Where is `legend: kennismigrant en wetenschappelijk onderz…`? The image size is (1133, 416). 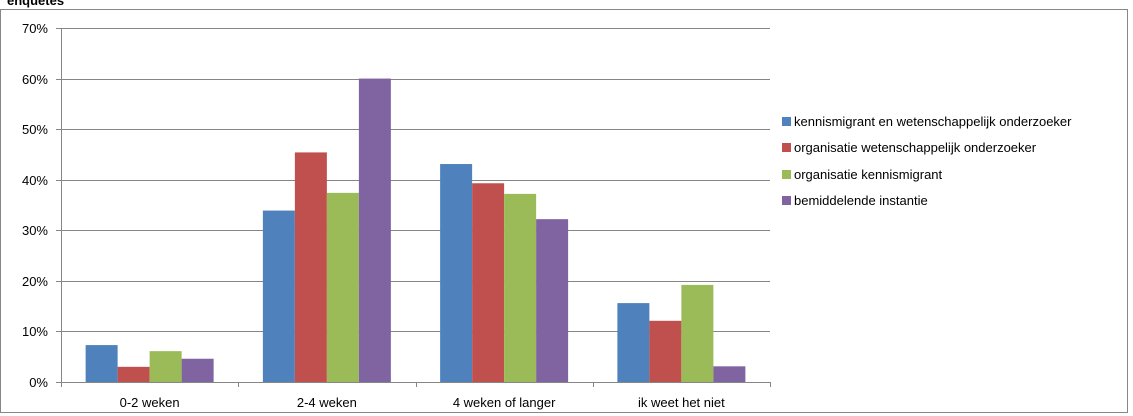 legend: kennismigrant en wetenschappelijk onderz… is located at coordinates (927, 161).